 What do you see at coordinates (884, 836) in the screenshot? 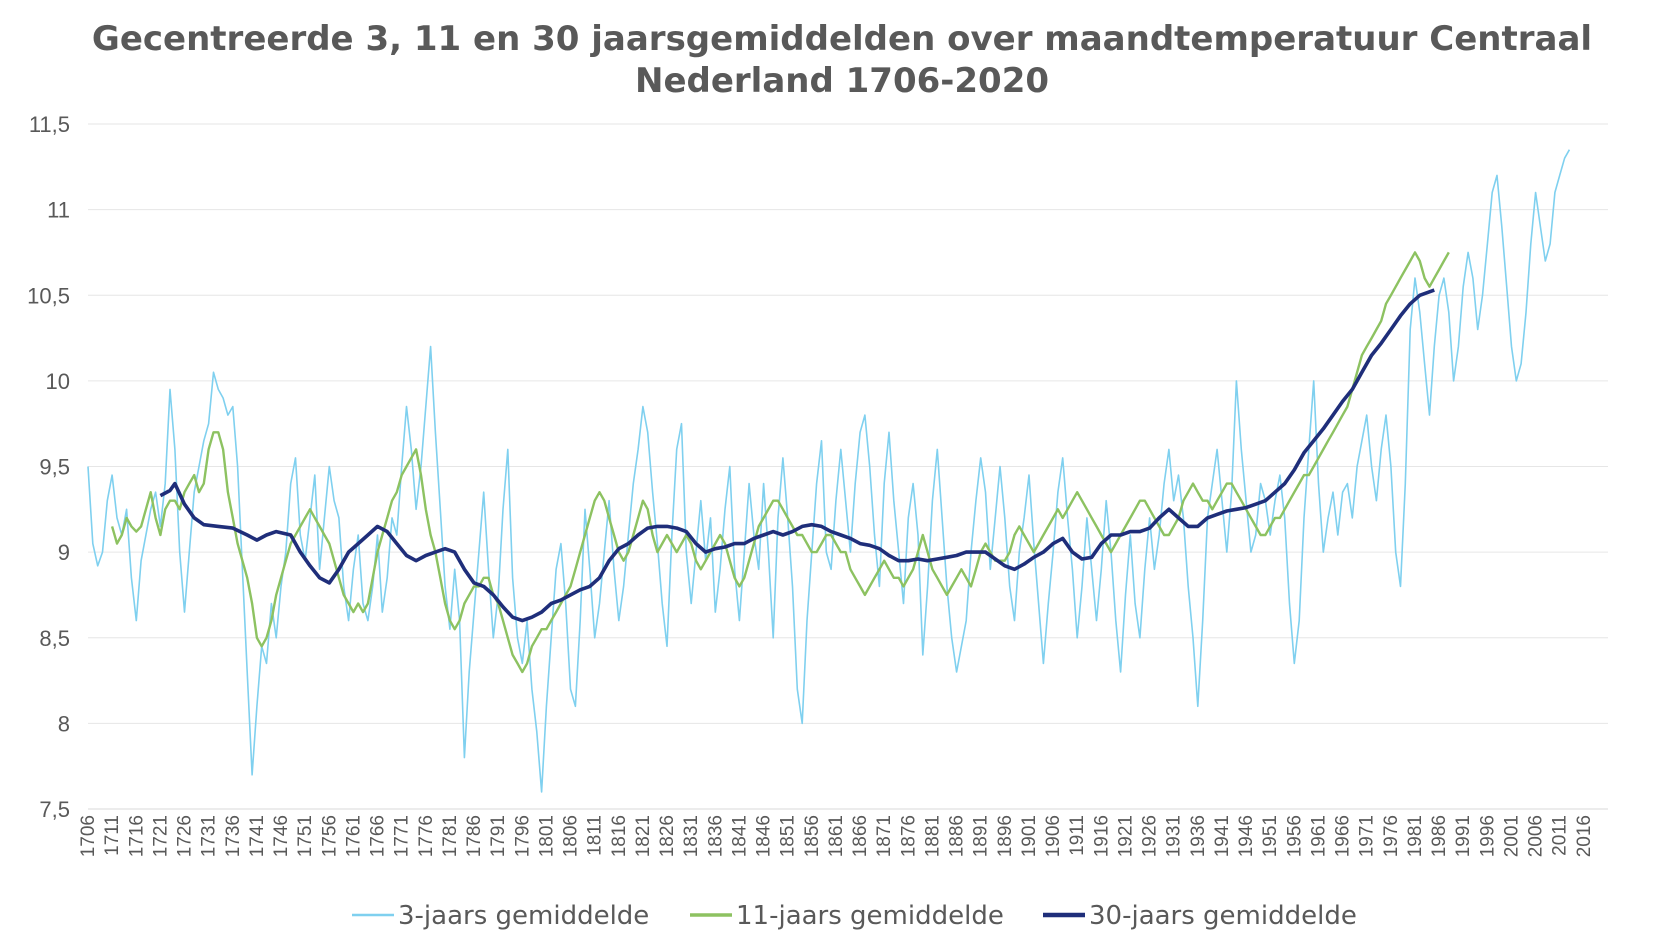
I see `x-tick-label: 1871` at bounding box center [884, 836].